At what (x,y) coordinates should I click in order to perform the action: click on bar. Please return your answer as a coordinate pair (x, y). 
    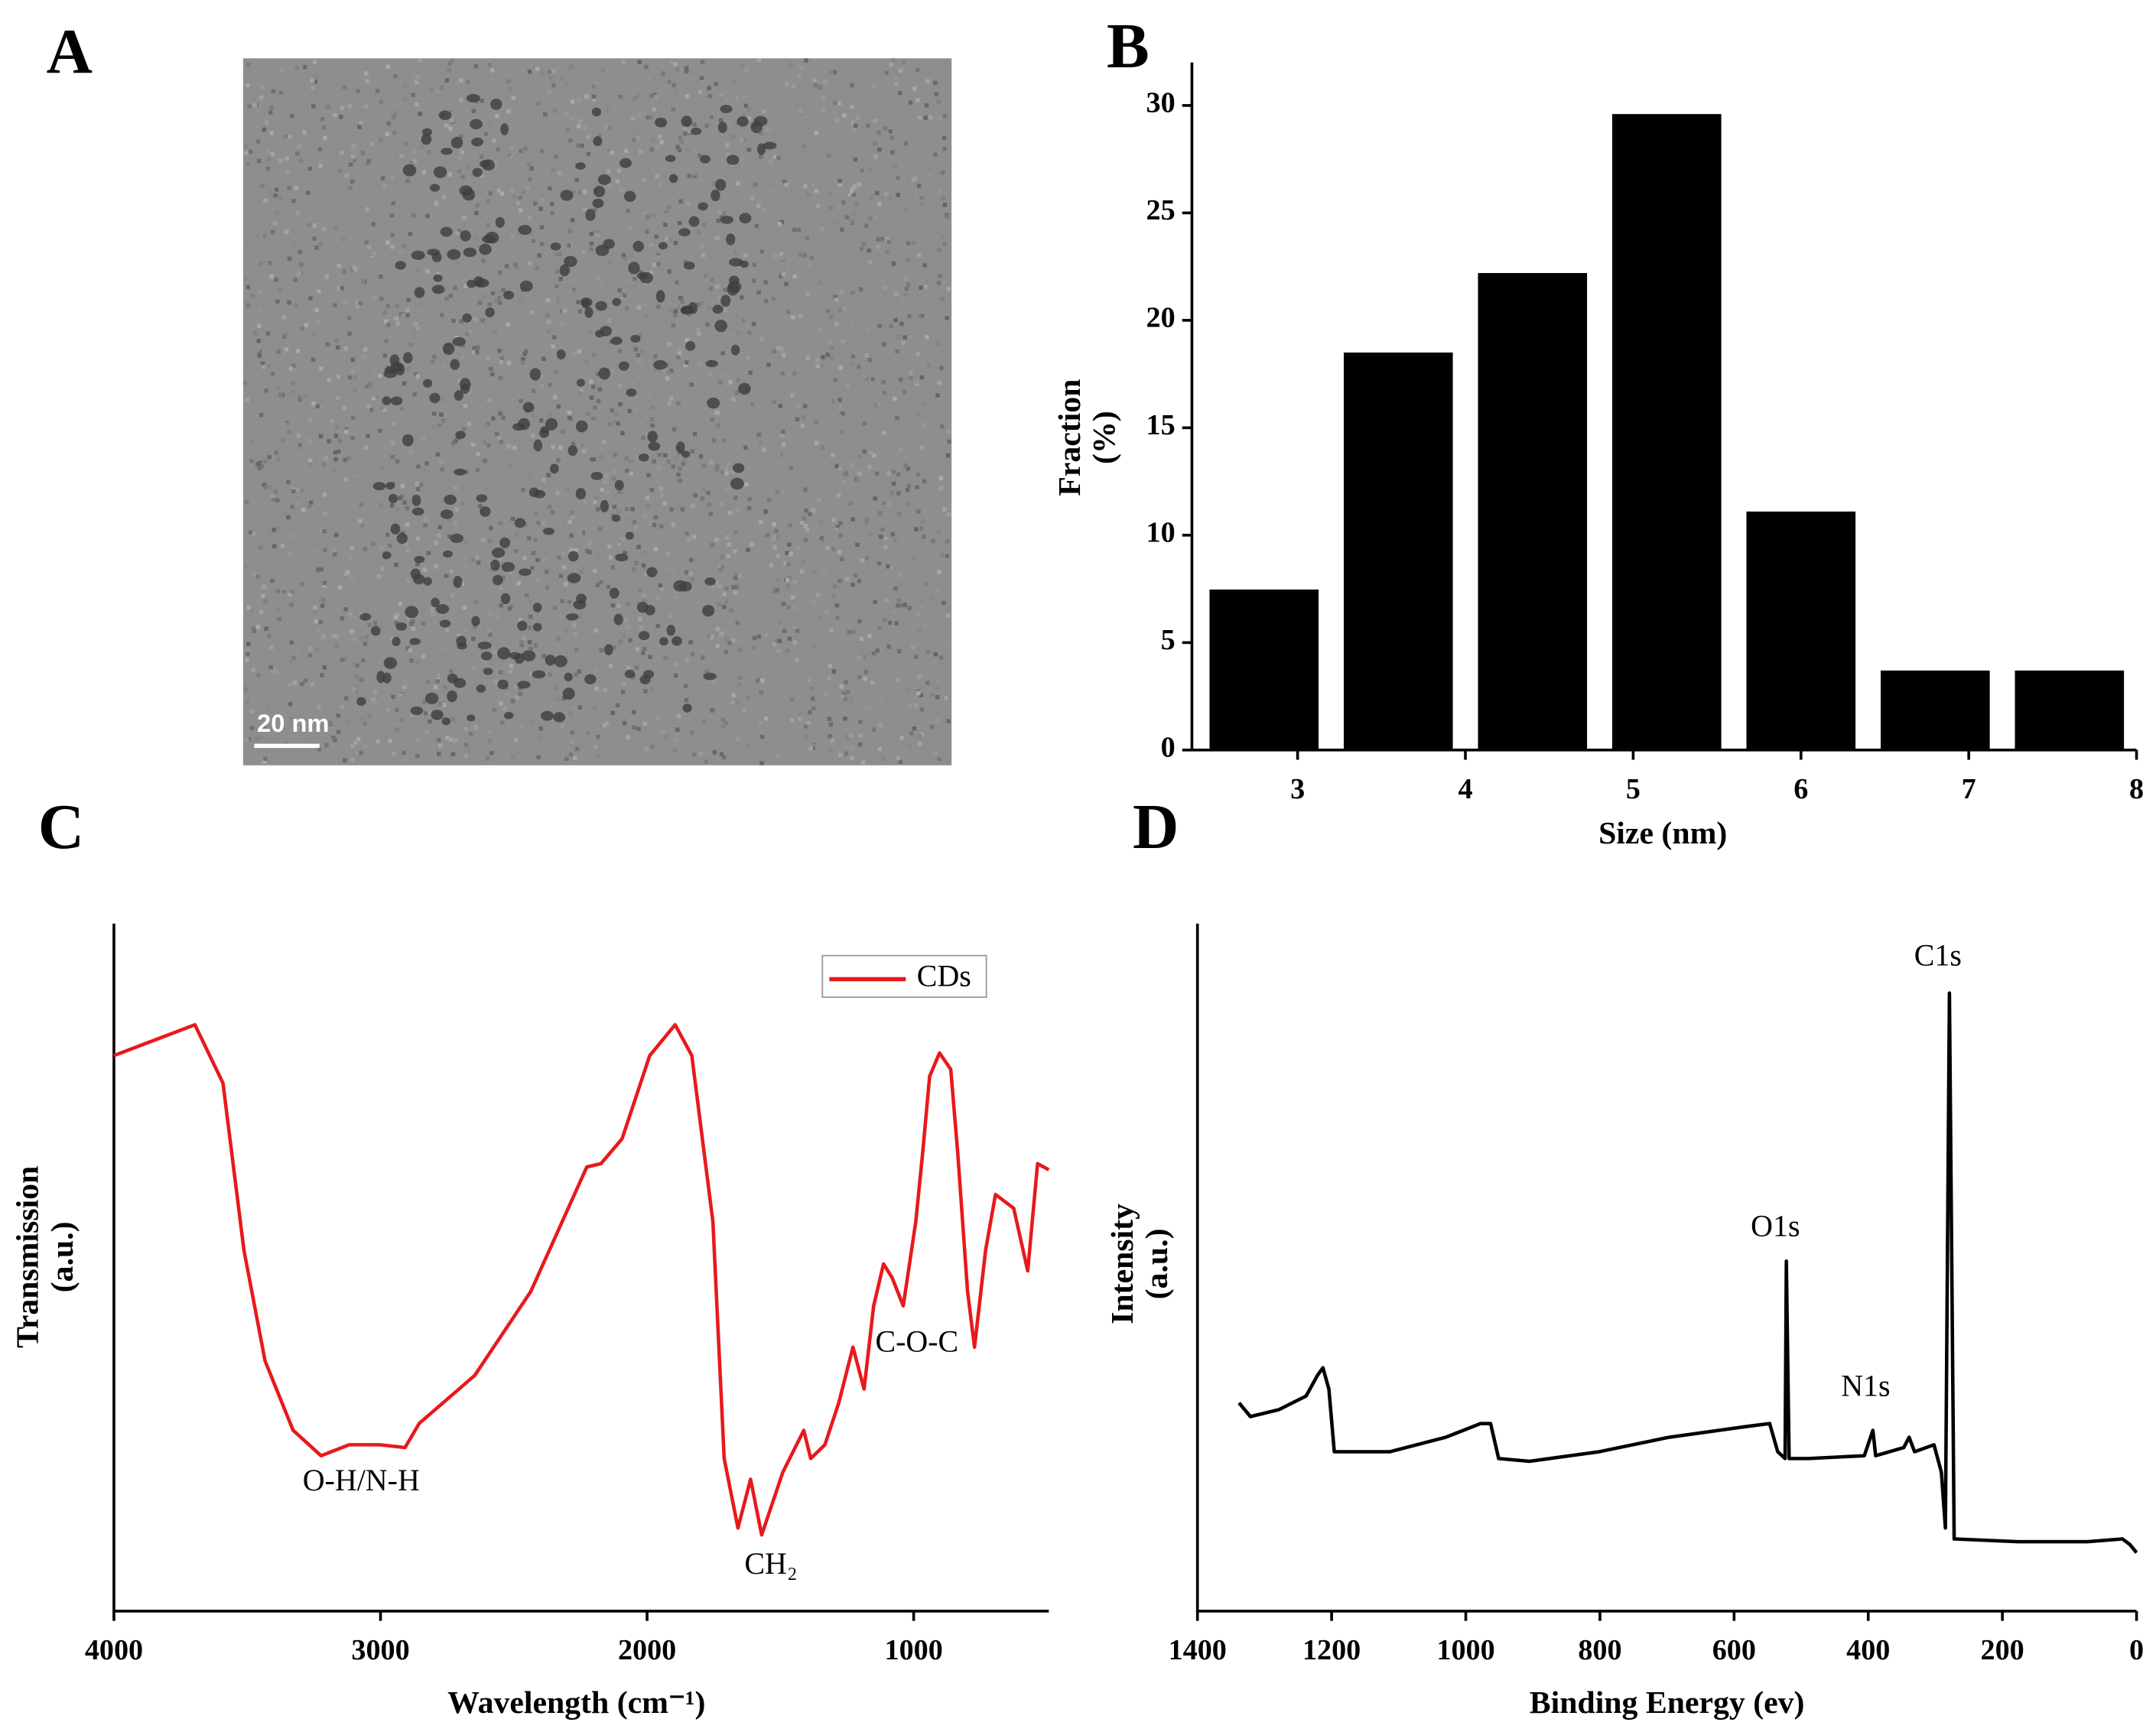
    Looking at the image, I should click on (1801, 630).